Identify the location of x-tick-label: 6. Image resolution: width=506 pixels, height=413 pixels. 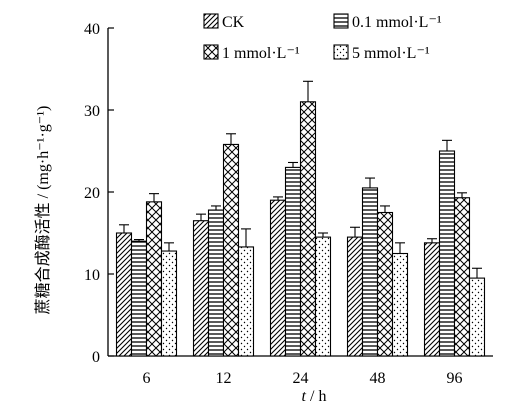
(147, 378).